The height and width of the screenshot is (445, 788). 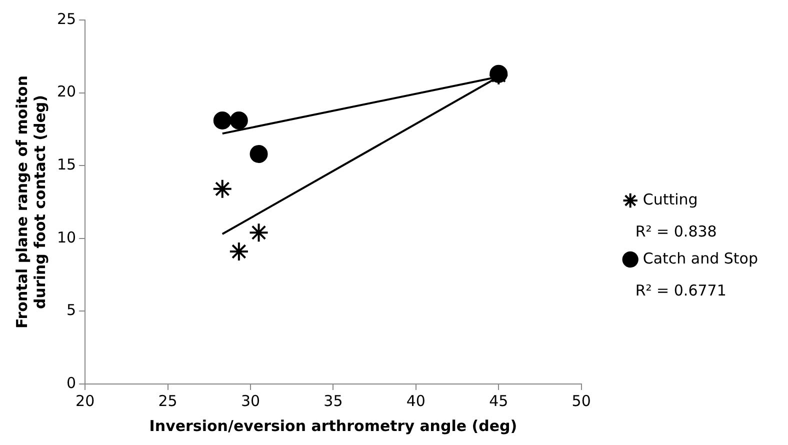 What do you see at coordinates (416, 401) in the screenshot?
I see `x-tick-label: 40` at bounding box center [416, 401].